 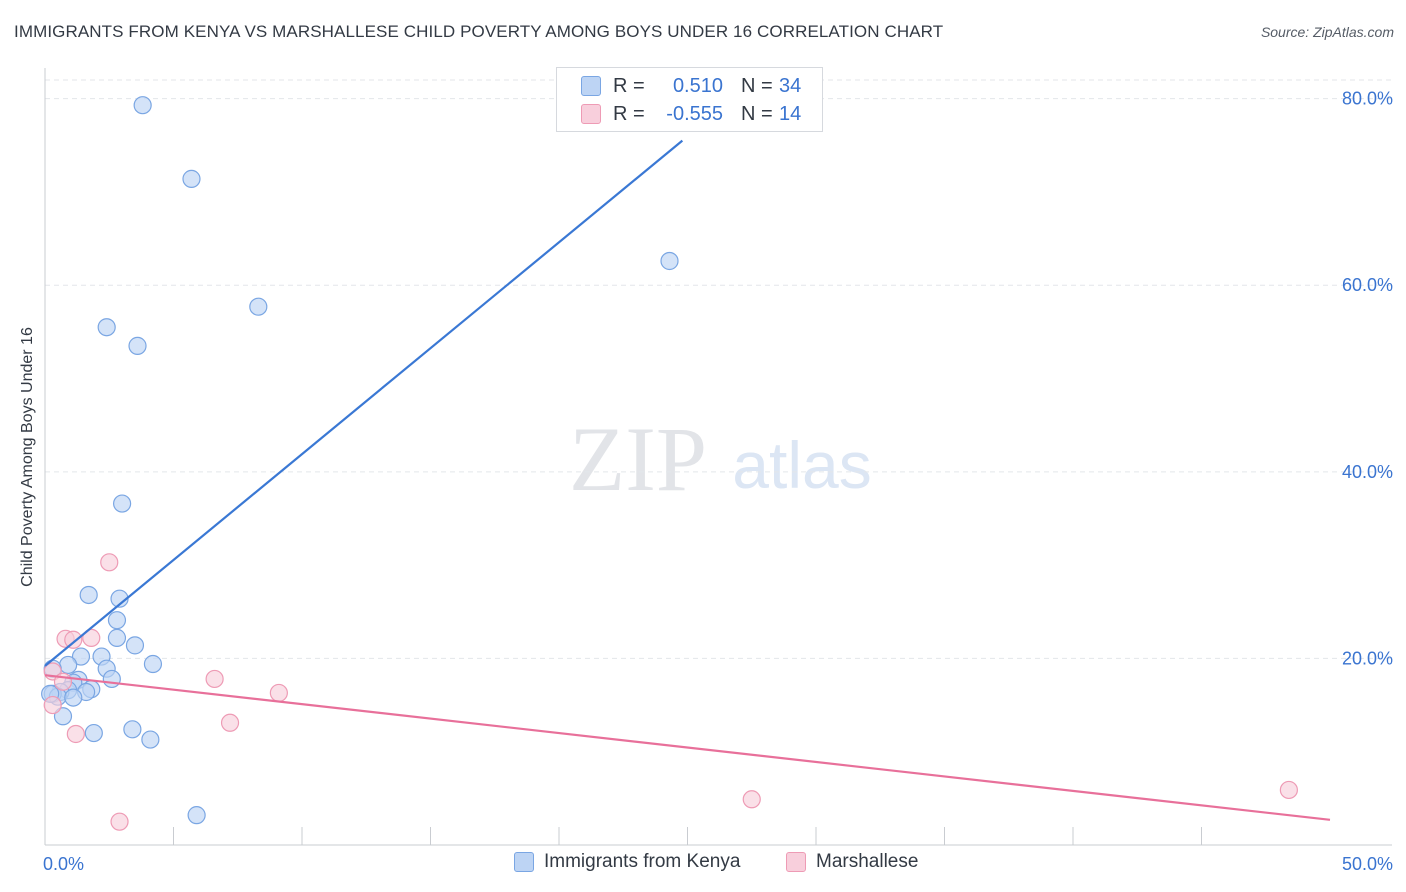 What do you see at coordinates (1367, 658) in the screenshot?
I see `y-tick-label: 20.0%` at bounding box center [1367, 658].